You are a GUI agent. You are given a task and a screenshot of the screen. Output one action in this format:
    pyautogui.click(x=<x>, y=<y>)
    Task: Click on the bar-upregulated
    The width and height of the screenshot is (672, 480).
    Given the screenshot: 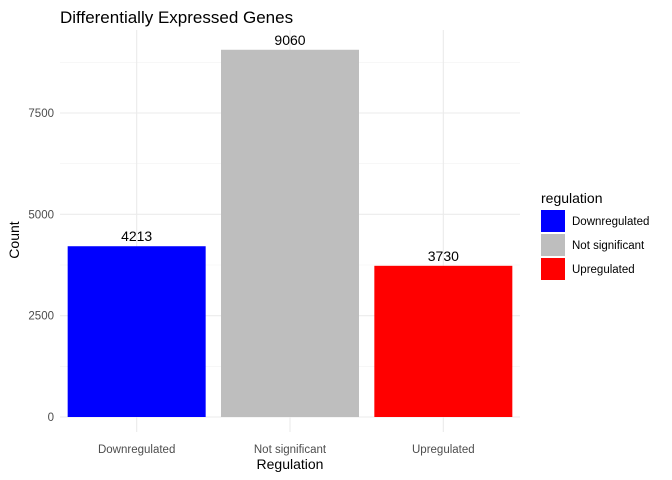 What is the action you would take?
    pyautogui.click(x=443, y=341)
    